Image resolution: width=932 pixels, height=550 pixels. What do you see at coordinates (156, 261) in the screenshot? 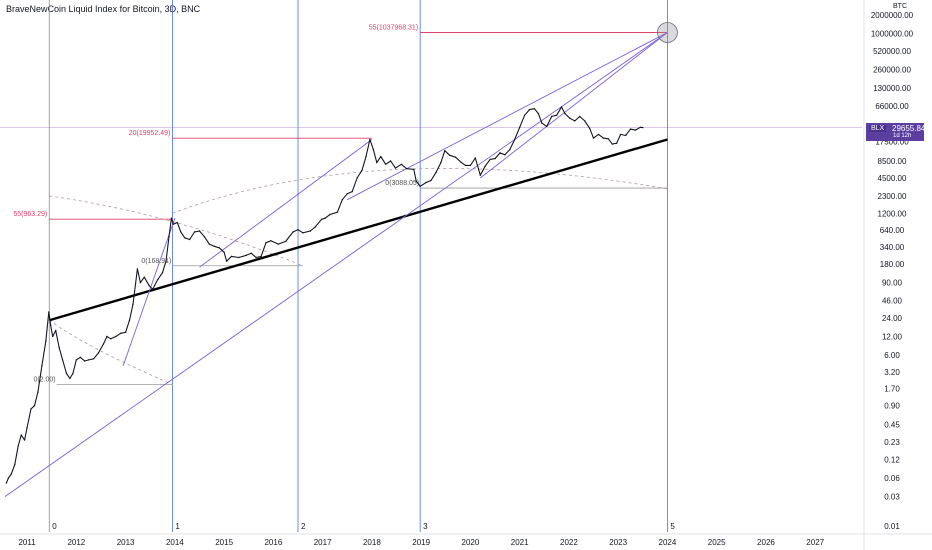
I see `floor-level-label: 0(168.91)` at bounding box center [156, 261].